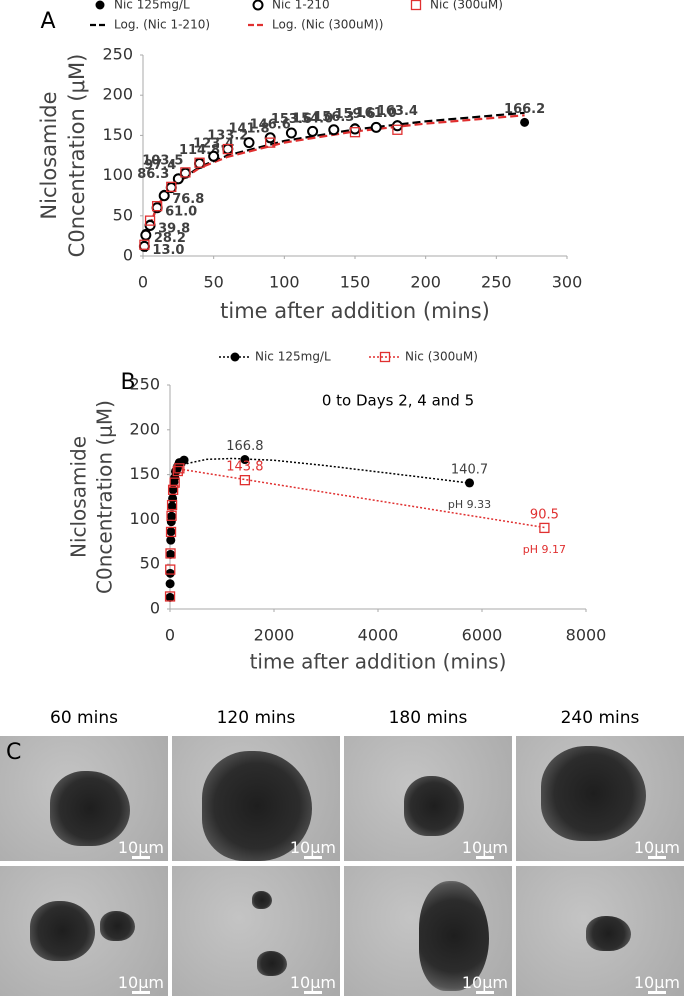 The height and width of the screenshot is (996, 685). Describe the element at coordinates (127, 382) in the screenshot. I see `panel-label: B` at that location.